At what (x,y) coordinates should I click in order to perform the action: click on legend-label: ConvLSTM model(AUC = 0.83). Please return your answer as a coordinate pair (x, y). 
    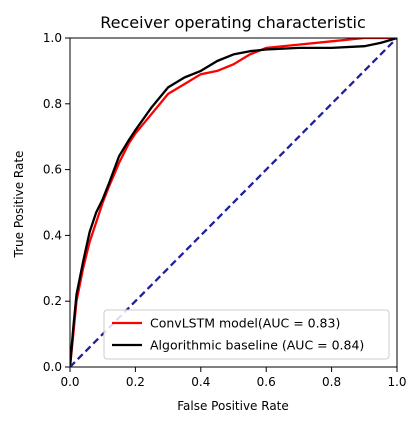
    Looking at the image, I should click on (245, 323).